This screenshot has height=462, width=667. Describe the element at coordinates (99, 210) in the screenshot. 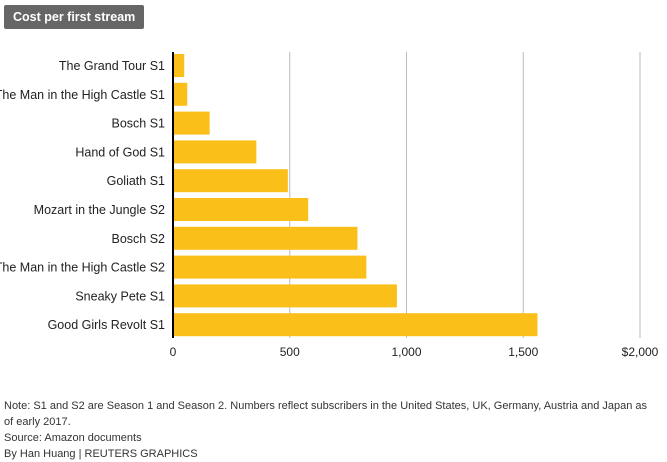

I see `category-label: Mozart in the Jungle S2` at that location.